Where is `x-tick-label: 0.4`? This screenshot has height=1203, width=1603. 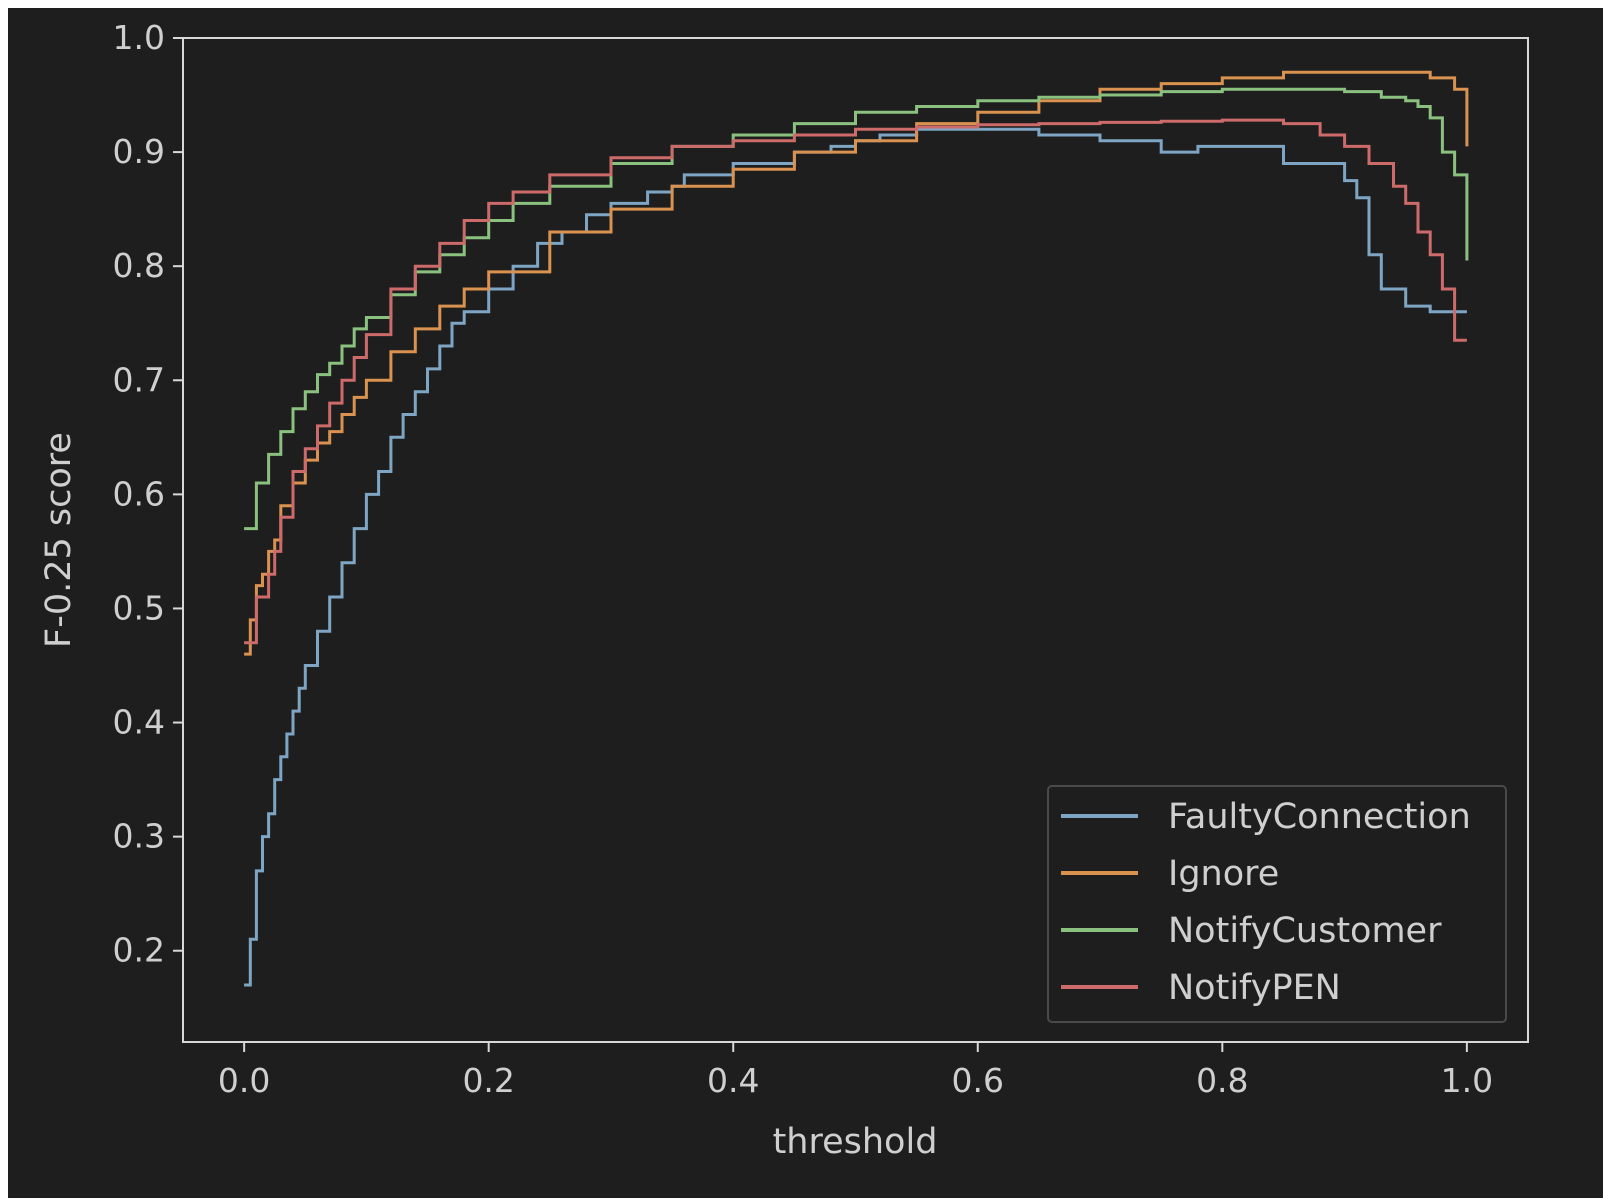 x-tick-label: 0.4 is located at coordinates (733, 1080).